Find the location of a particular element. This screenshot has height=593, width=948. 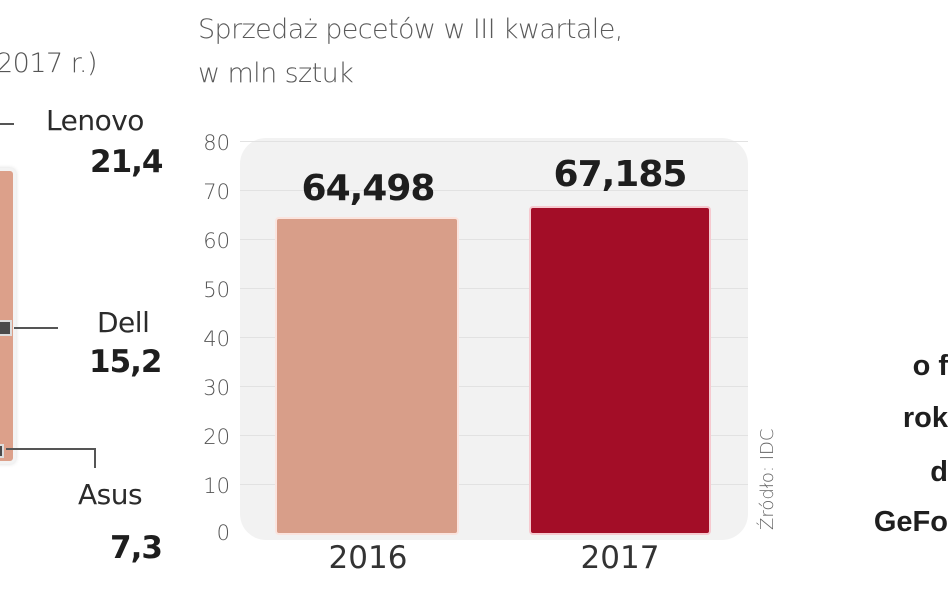

brand-value-asus: 7,3 is located at coordinates (136, 548).